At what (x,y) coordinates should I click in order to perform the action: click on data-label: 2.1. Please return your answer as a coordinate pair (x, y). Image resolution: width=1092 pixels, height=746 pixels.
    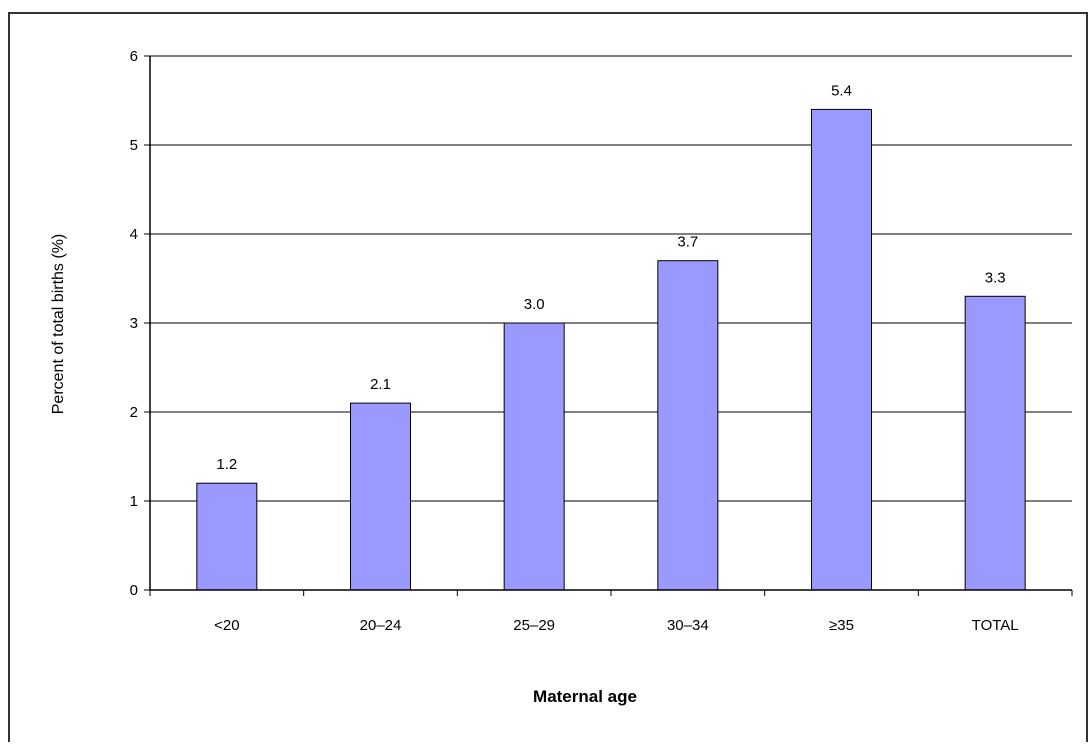
    Looking at the image, I should click on (380, 384).